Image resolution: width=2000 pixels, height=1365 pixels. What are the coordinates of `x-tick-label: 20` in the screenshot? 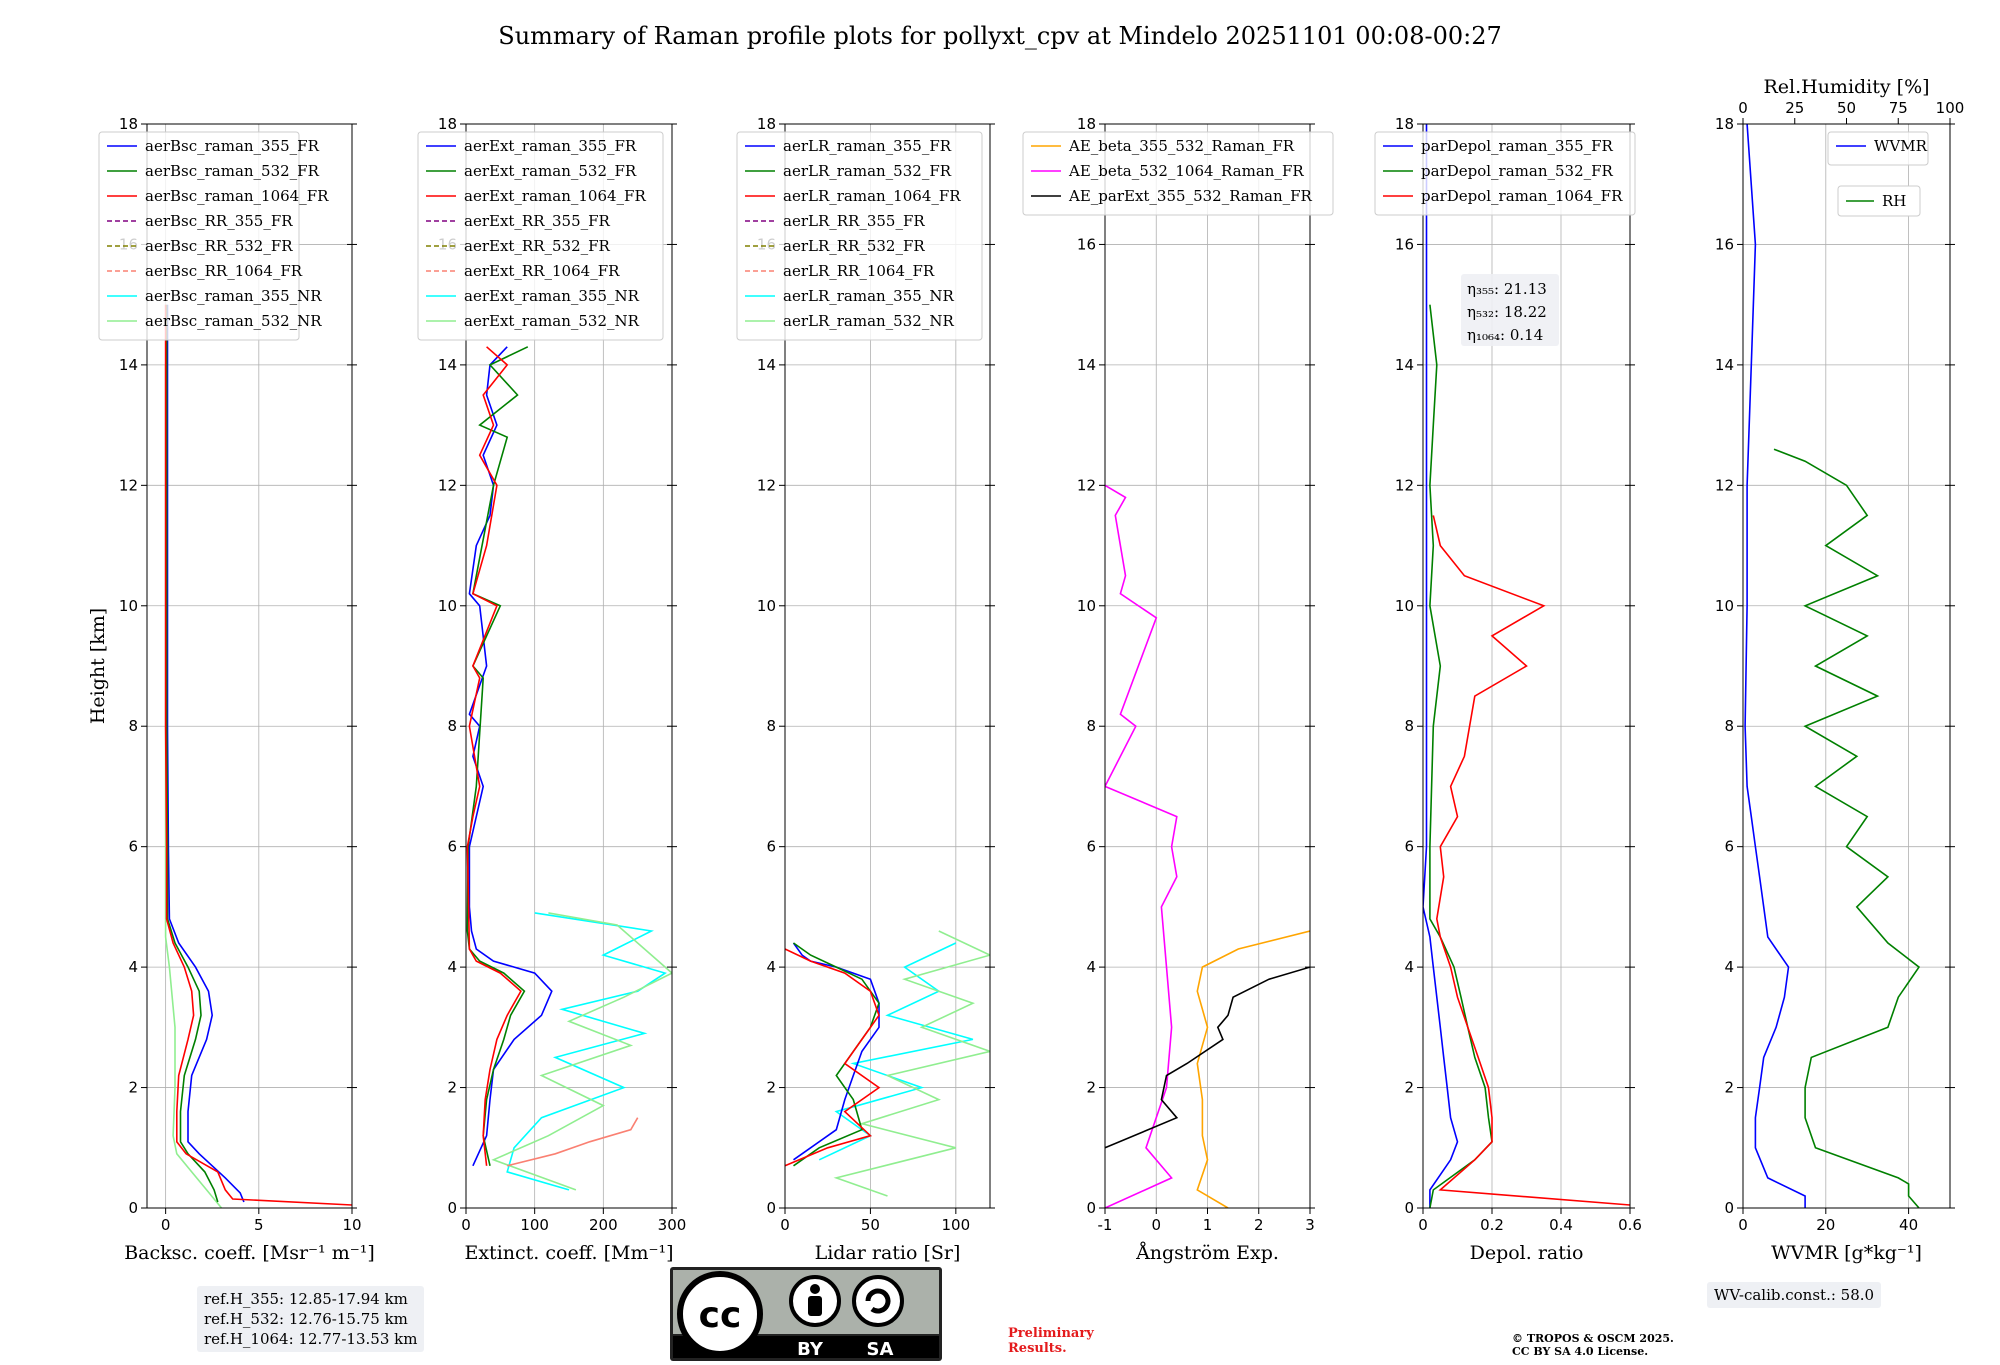 It's located at (1825, 1225).